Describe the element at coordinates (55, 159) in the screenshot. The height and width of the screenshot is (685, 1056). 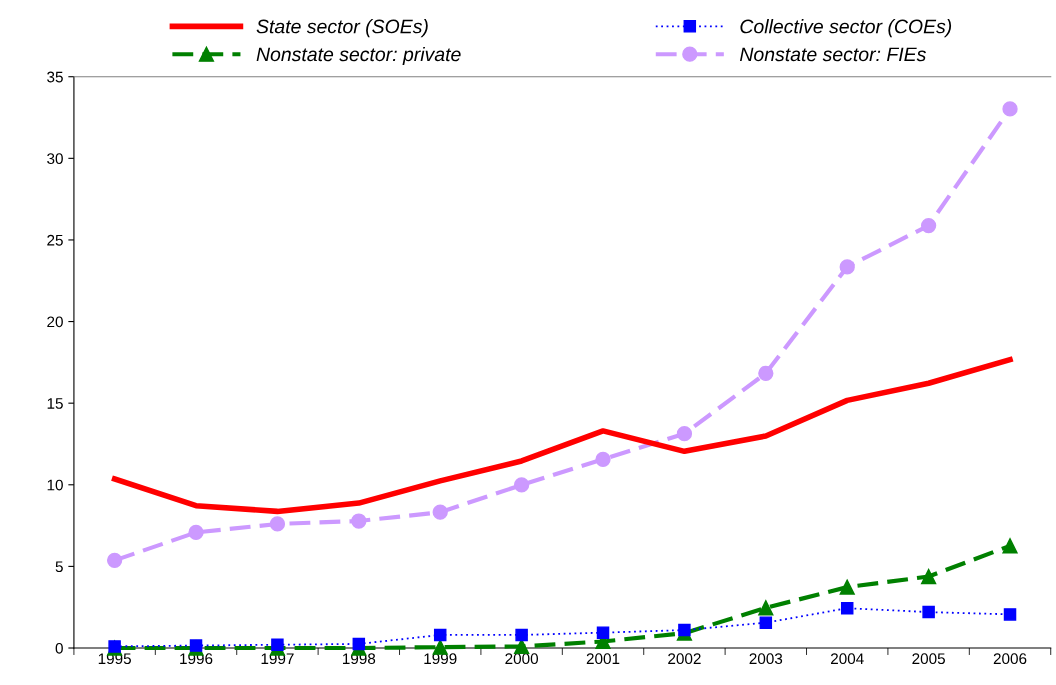
I see `y-tick-label: 30` at that location.